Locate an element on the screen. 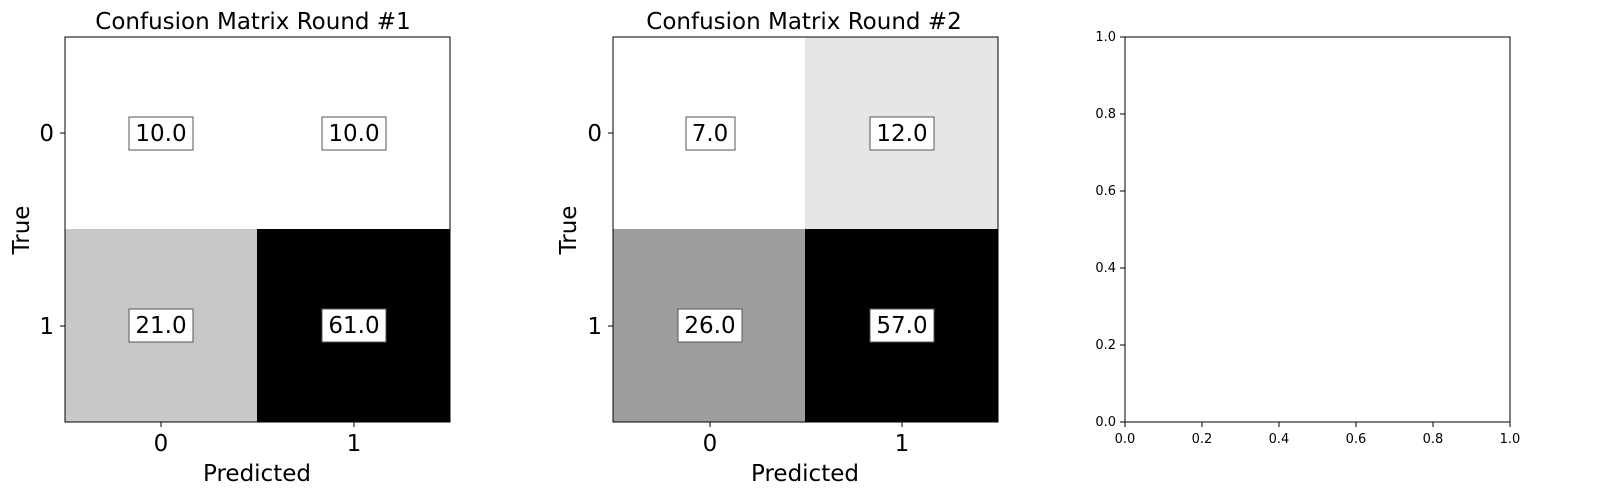 The width and height of the screenshot is (1600, 495). y-tick-label: 0.4 is located at coordinates (1105, 268).